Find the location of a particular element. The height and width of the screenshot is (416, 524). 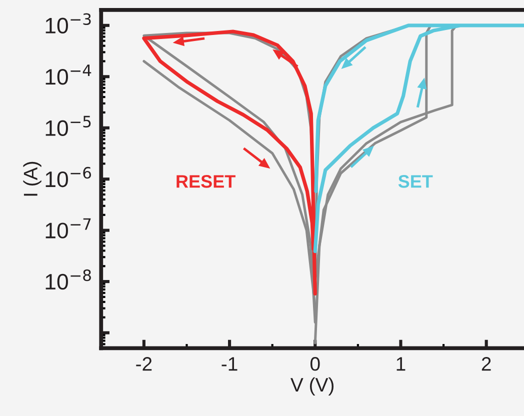

x-tick-label: -2 is located at coordinates (144, 364).